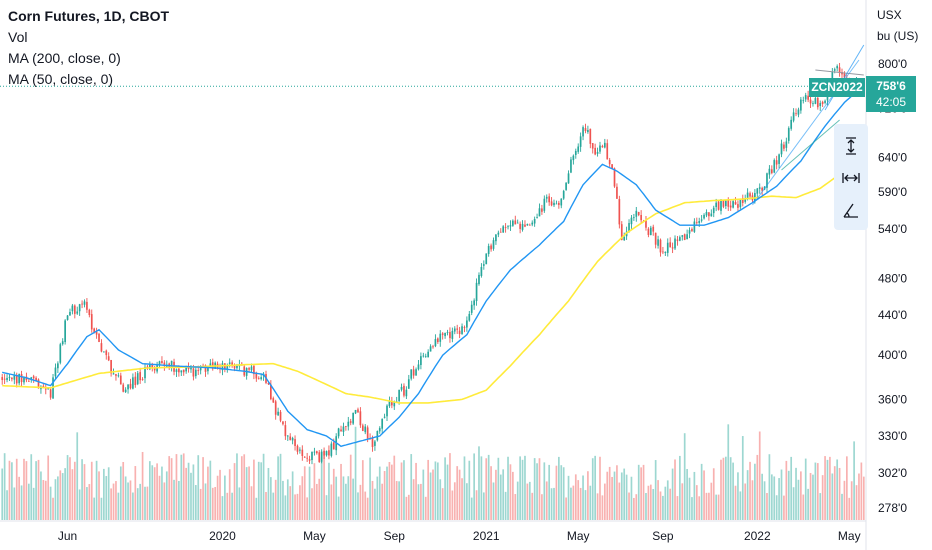 This screenshot has height=550, width=932. I want to click on fit-horizontal-icon, so click(851, 178).